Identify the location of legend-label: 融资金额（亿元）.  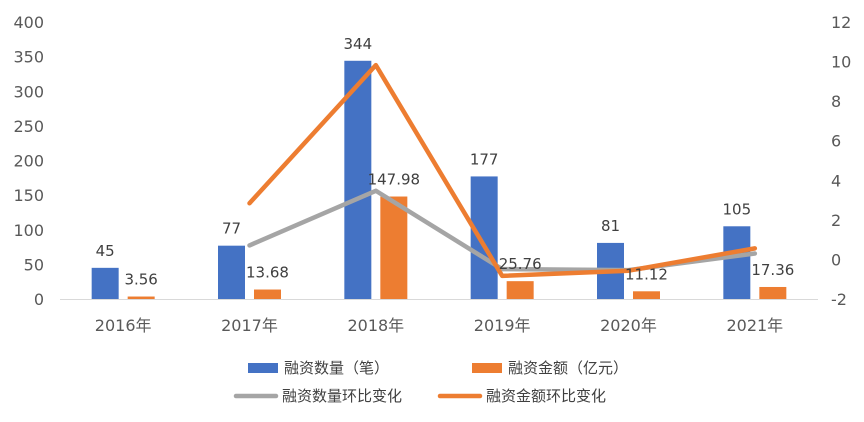
(568, 368).